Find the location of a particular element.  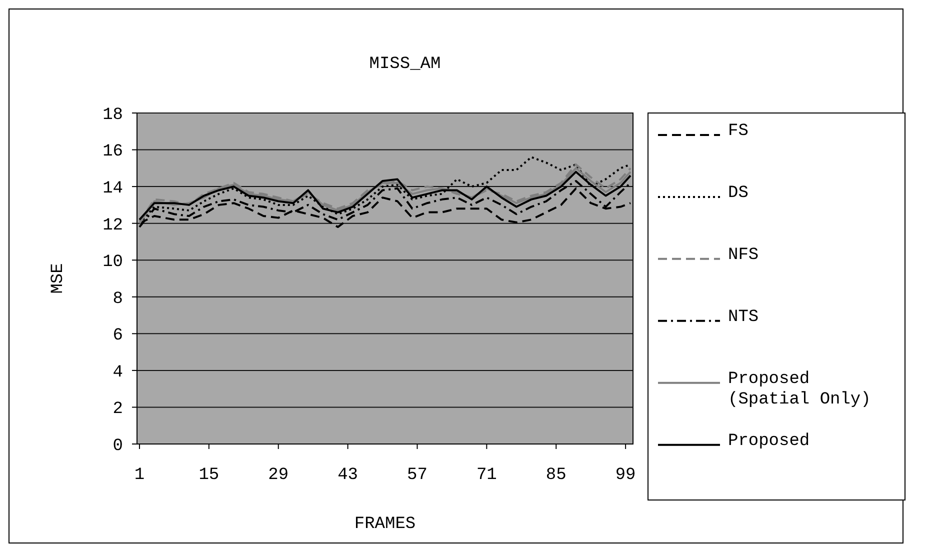

y-tick-label: 16 is located at coordinates (112, 152).